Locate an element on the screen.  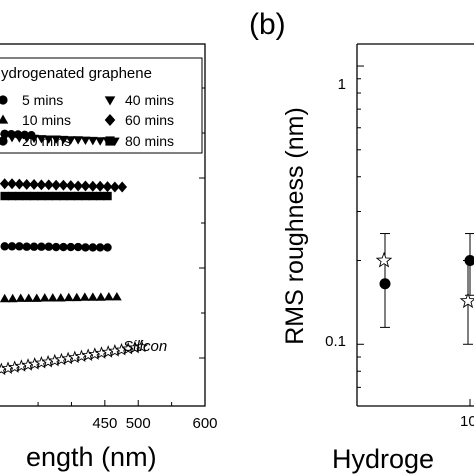
panel-b-y-tick-label-1: 1 is located at coordinates (342, 84).